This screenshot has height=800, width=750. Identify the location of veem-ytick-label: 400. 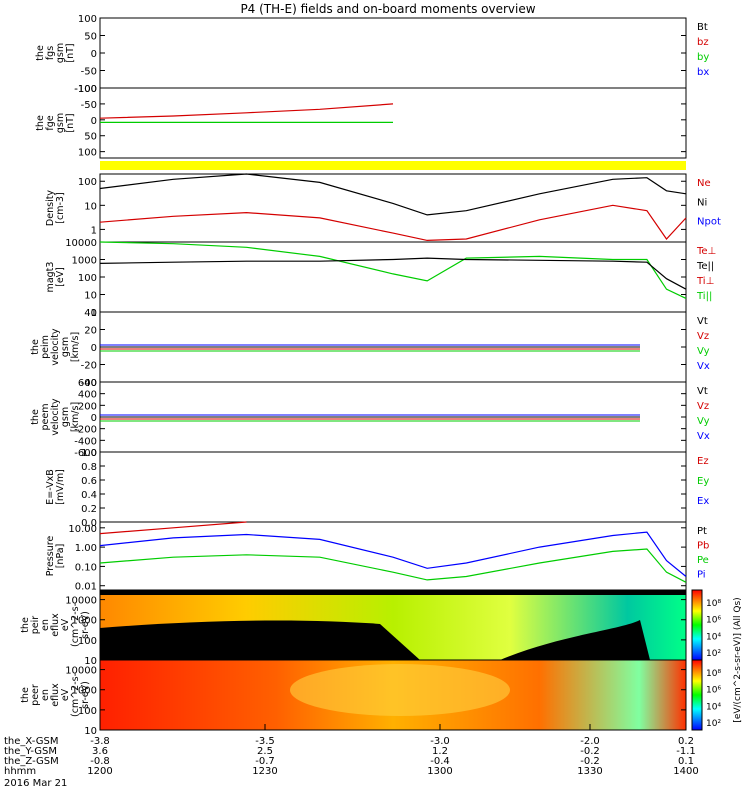
(87, 395).